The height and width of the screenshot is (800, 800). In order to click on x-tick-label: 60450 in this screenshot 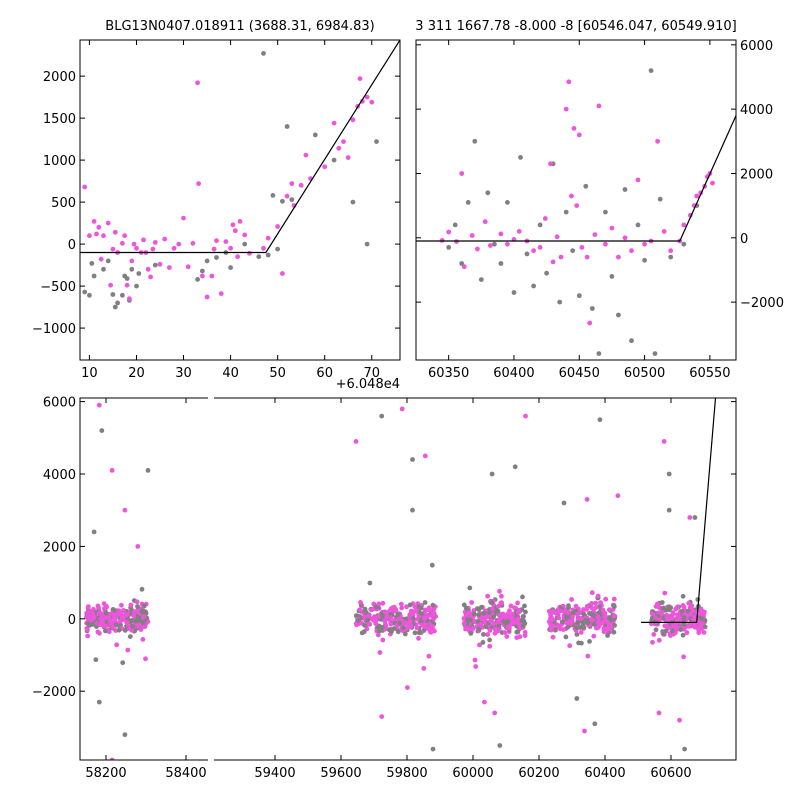, I will do `click(579, 373)`.